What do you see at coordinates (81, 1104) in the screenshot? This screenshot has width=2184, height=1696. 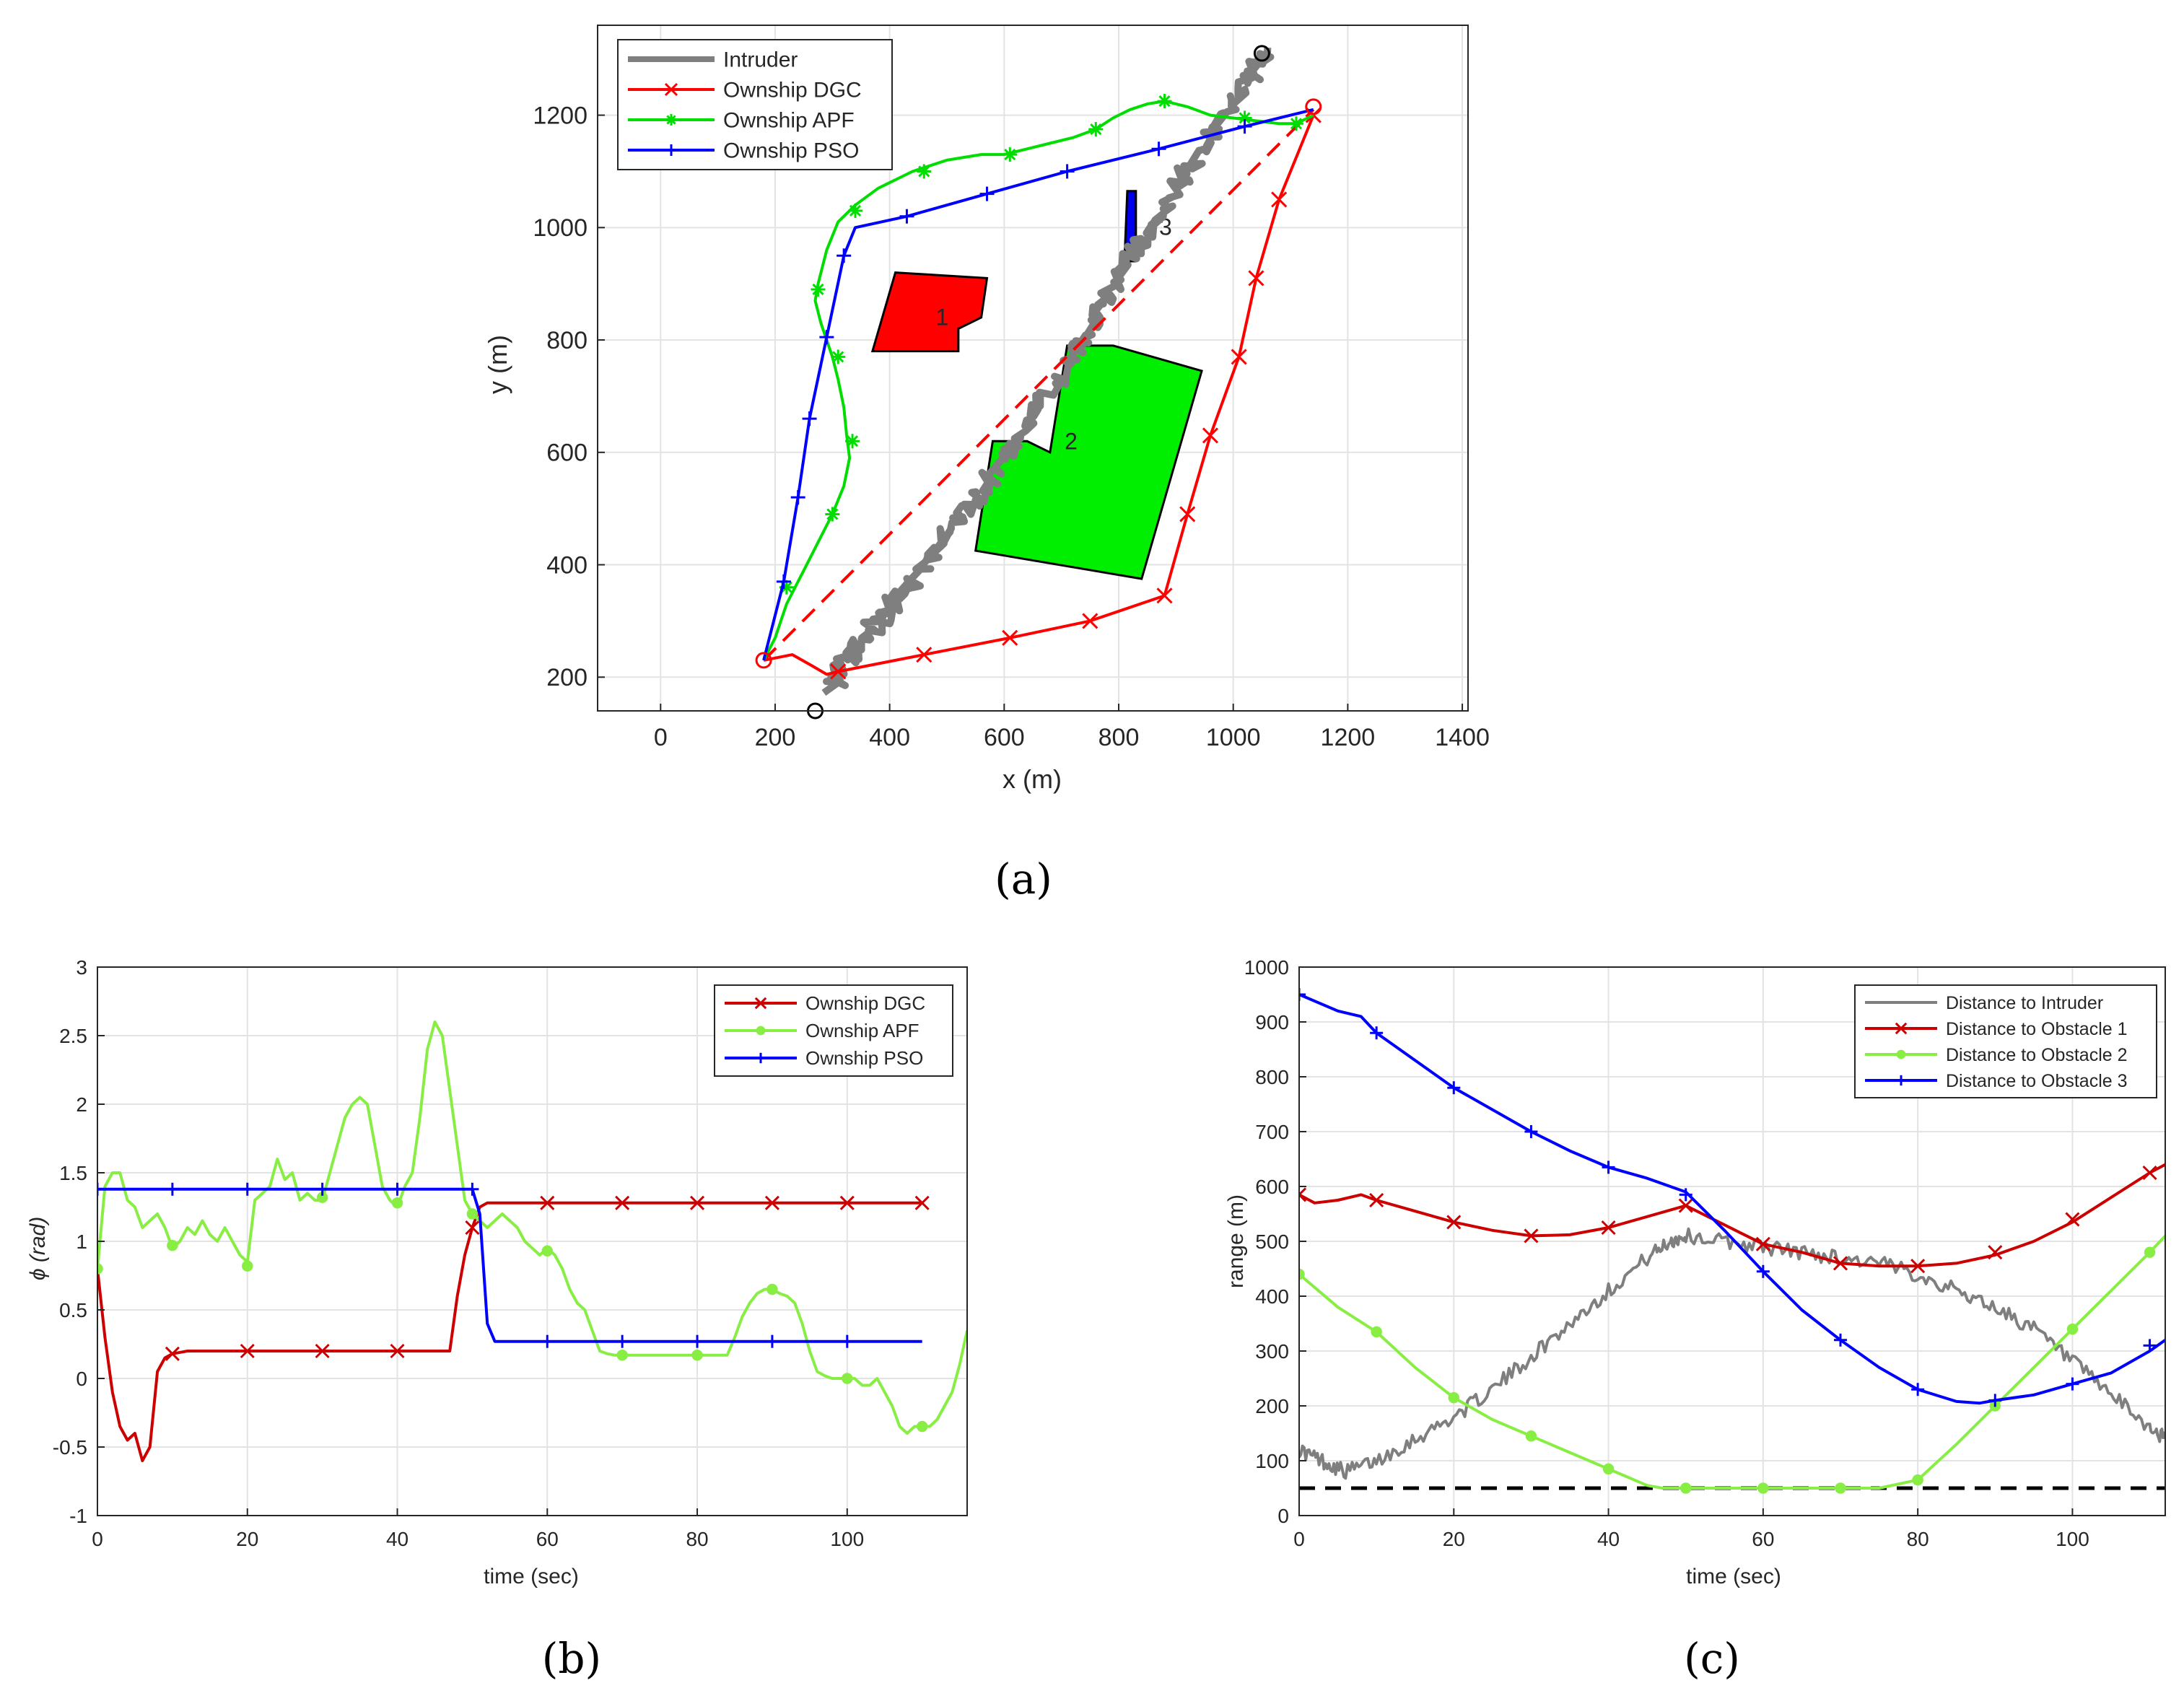 I see `y-tick-label: 2` at bounding box center [81, 1104].